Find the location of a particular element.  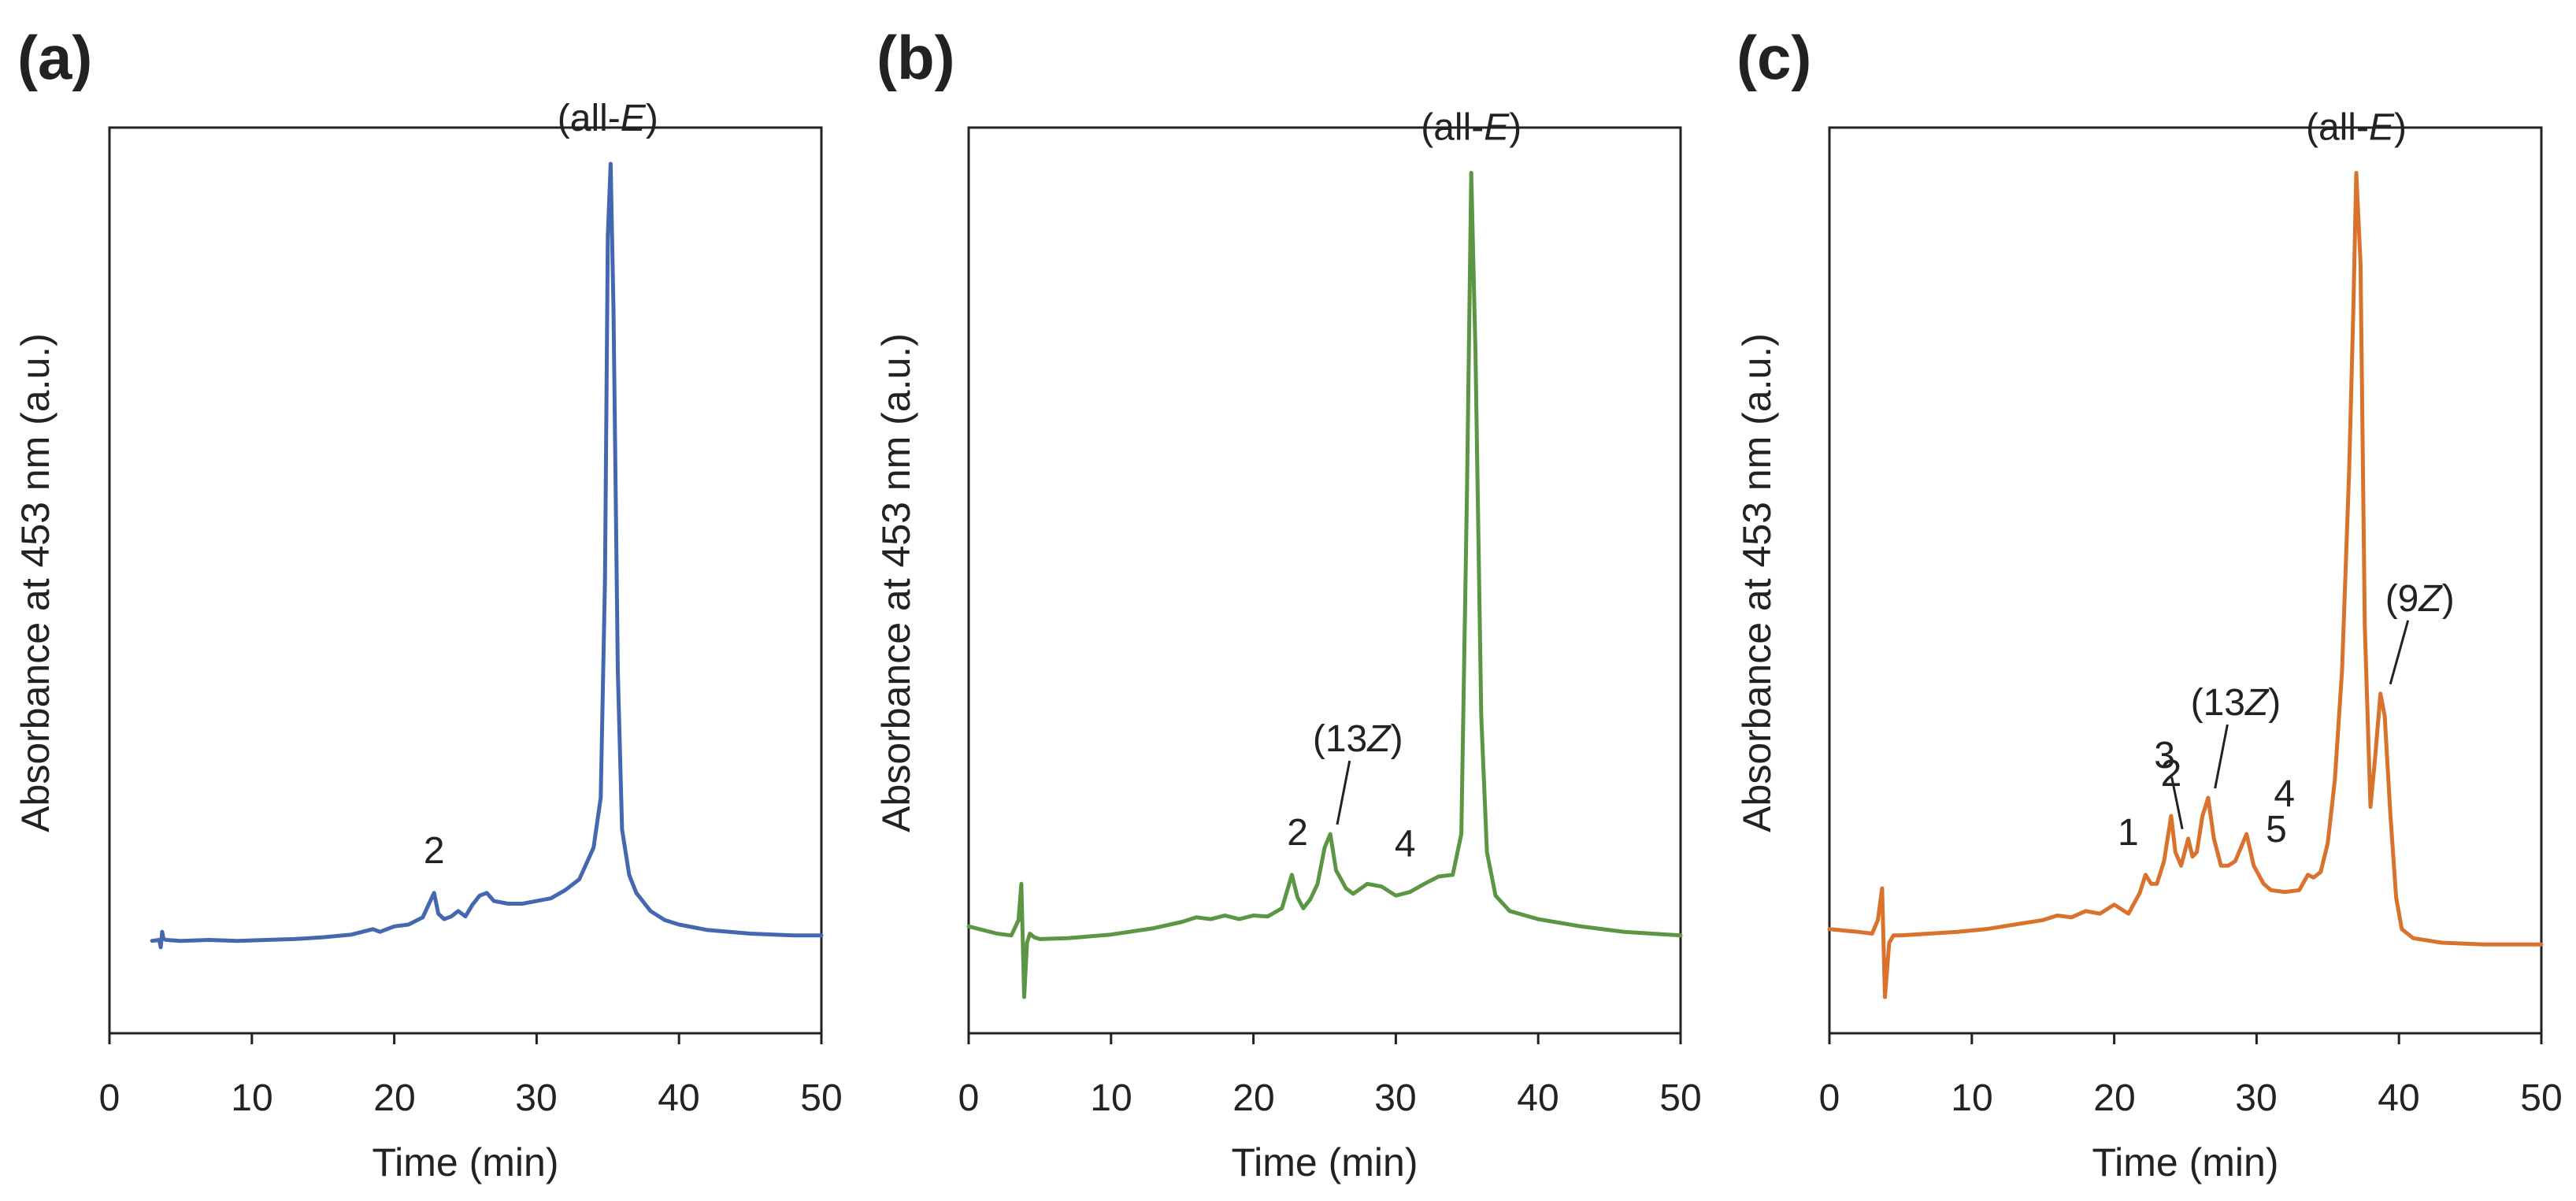

panel-c-peak-label-0: 1 is located at coordinates (2128, 833).